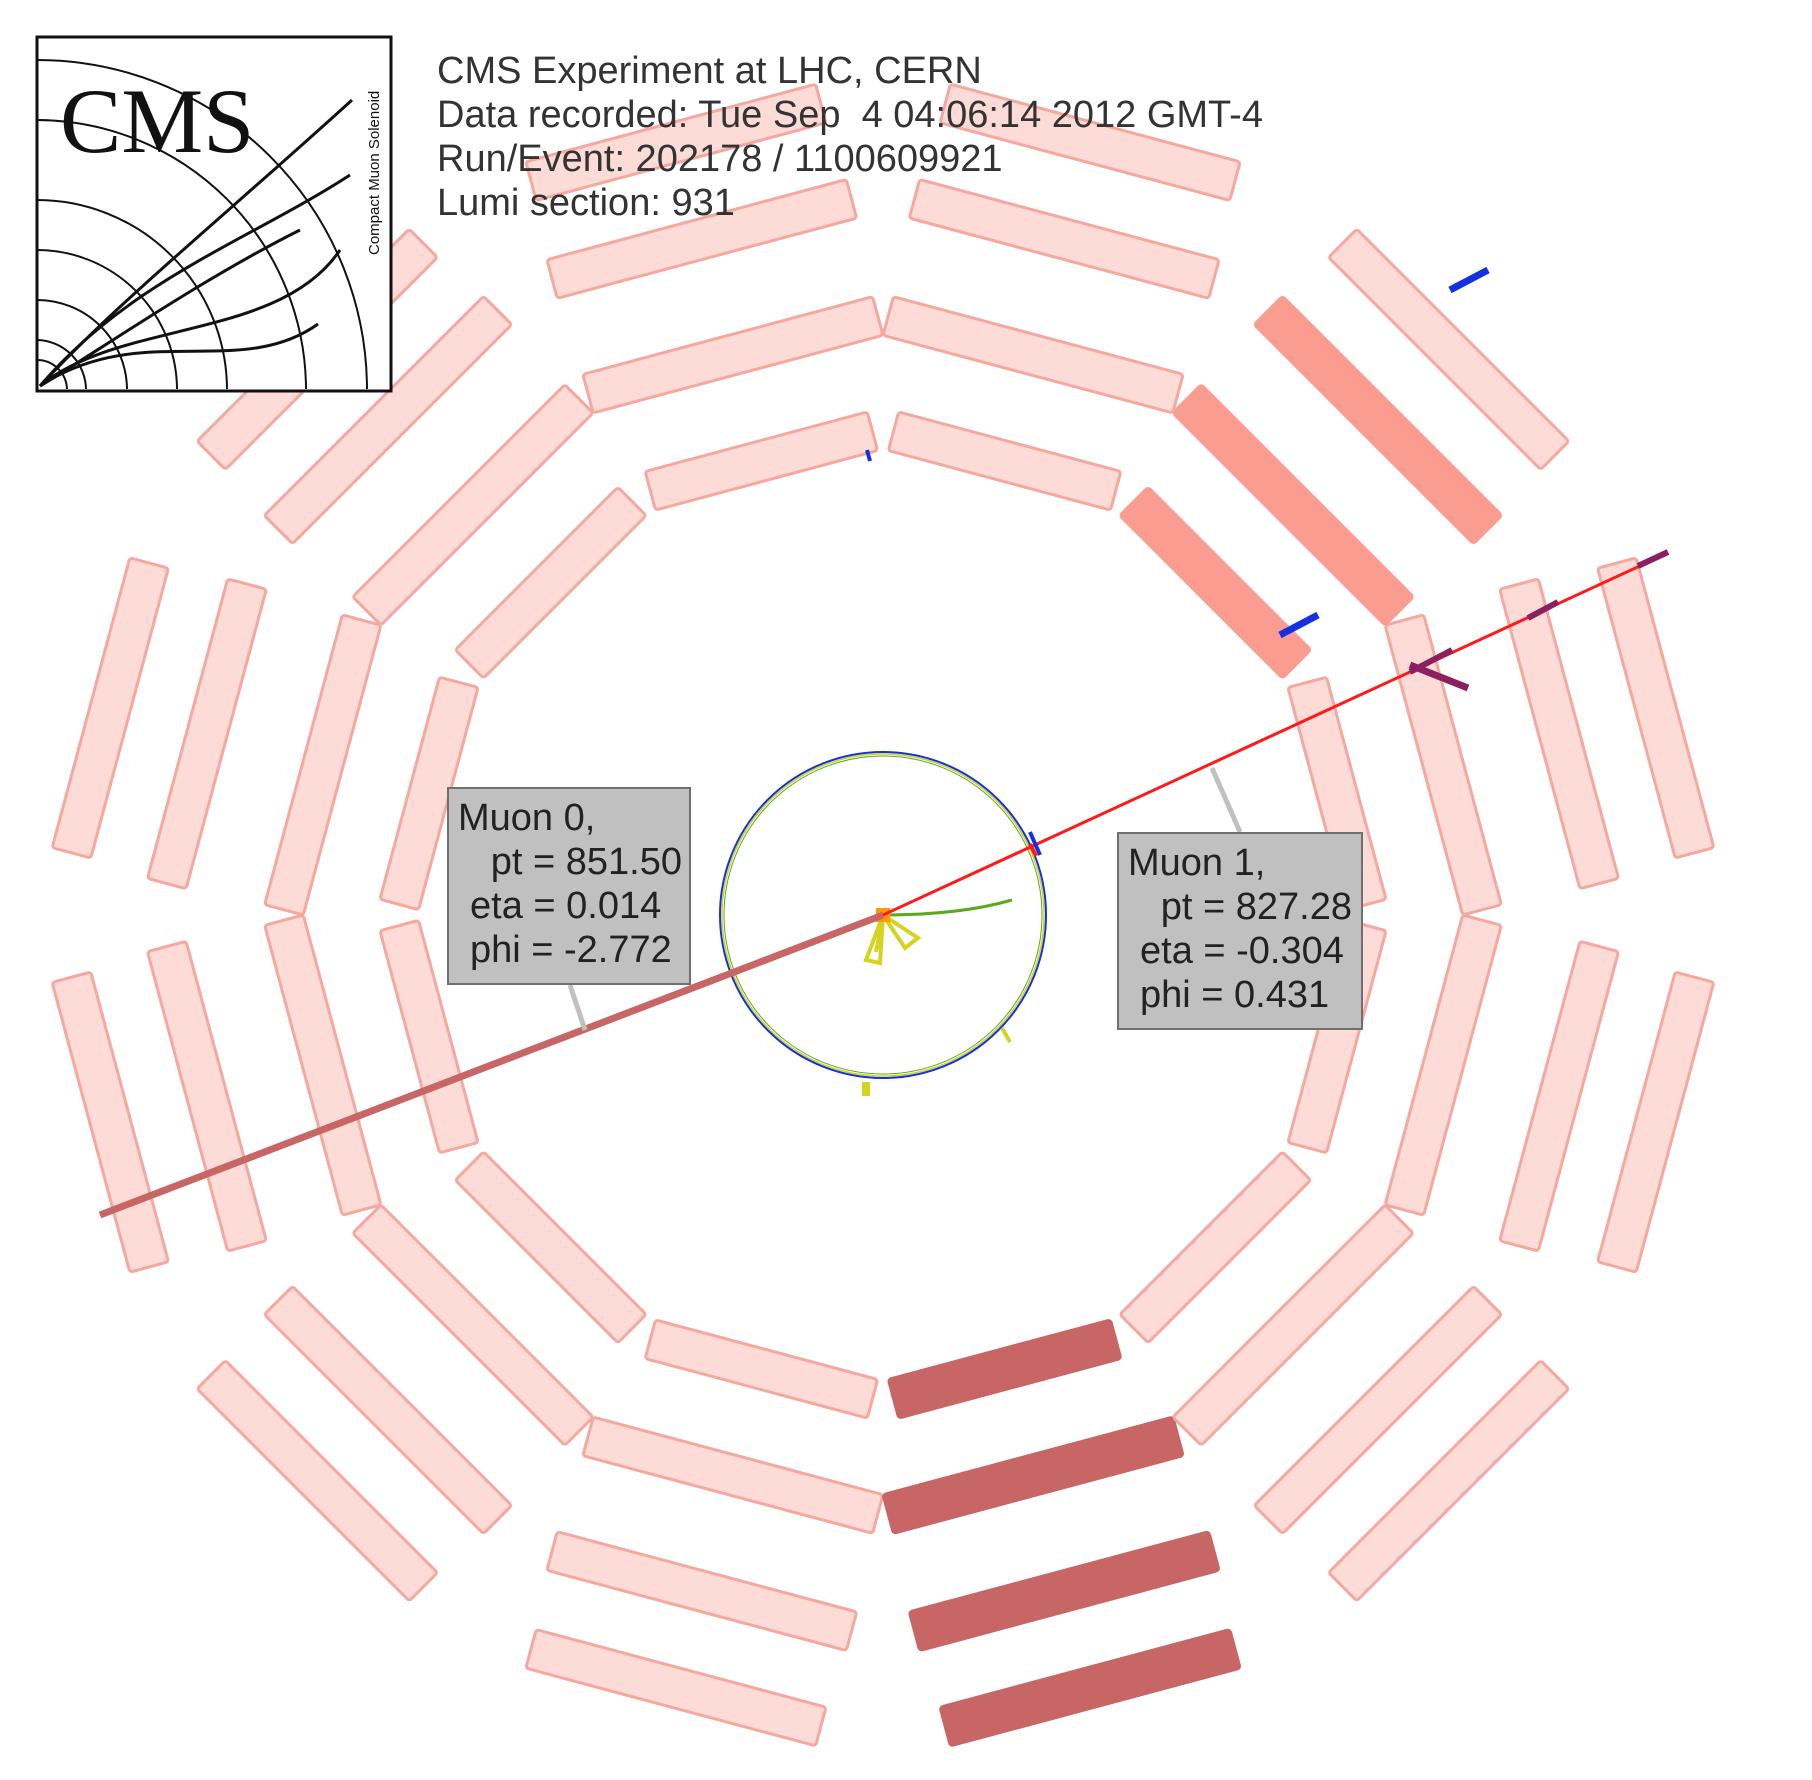 This screenshot has width=1812, height=1780. What do you see at coordinates (1242, 951) in the screenshot?
I see `muon-1-eta: eta = -0.304` at bounding box center [1242, 951].